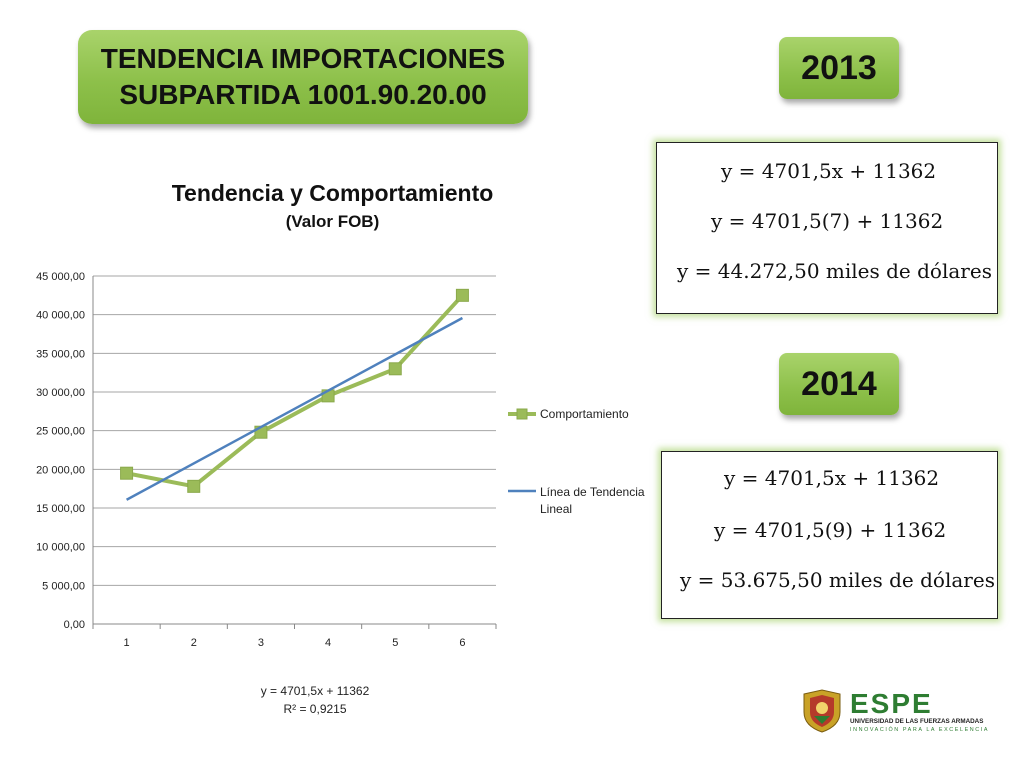 This screenshot has width=1024, height=768. I want to click on equation-2014-general: y = 4701,5x + 11362, so click(832, 478).